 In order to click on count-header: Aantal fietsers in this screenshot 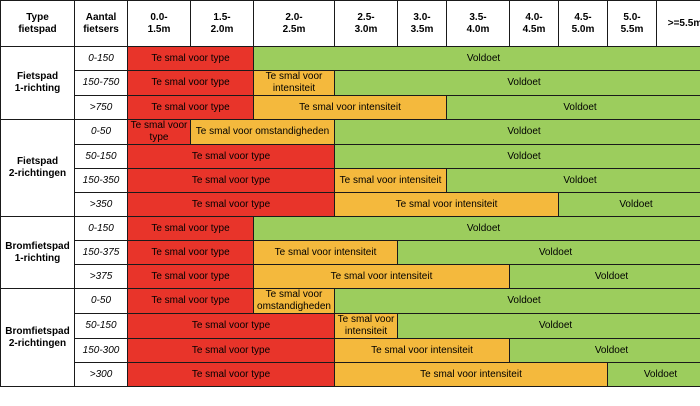, I will do `click(101, 23)`.